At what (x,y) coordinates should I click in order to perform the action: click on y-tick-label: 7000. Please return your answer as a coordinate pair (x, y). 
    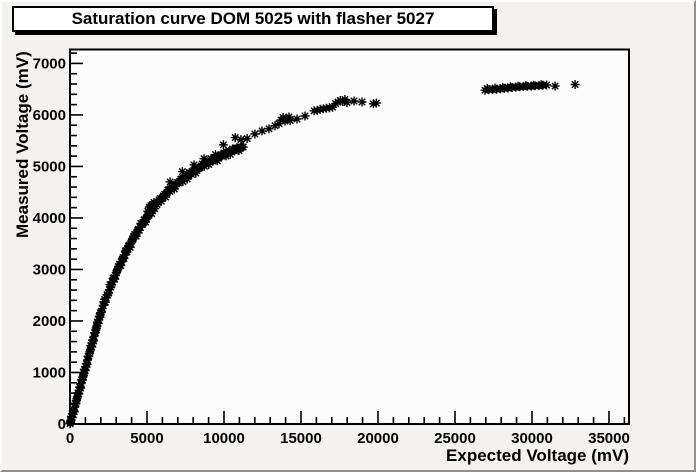
    Looking at the image, I should click on (49, 63).